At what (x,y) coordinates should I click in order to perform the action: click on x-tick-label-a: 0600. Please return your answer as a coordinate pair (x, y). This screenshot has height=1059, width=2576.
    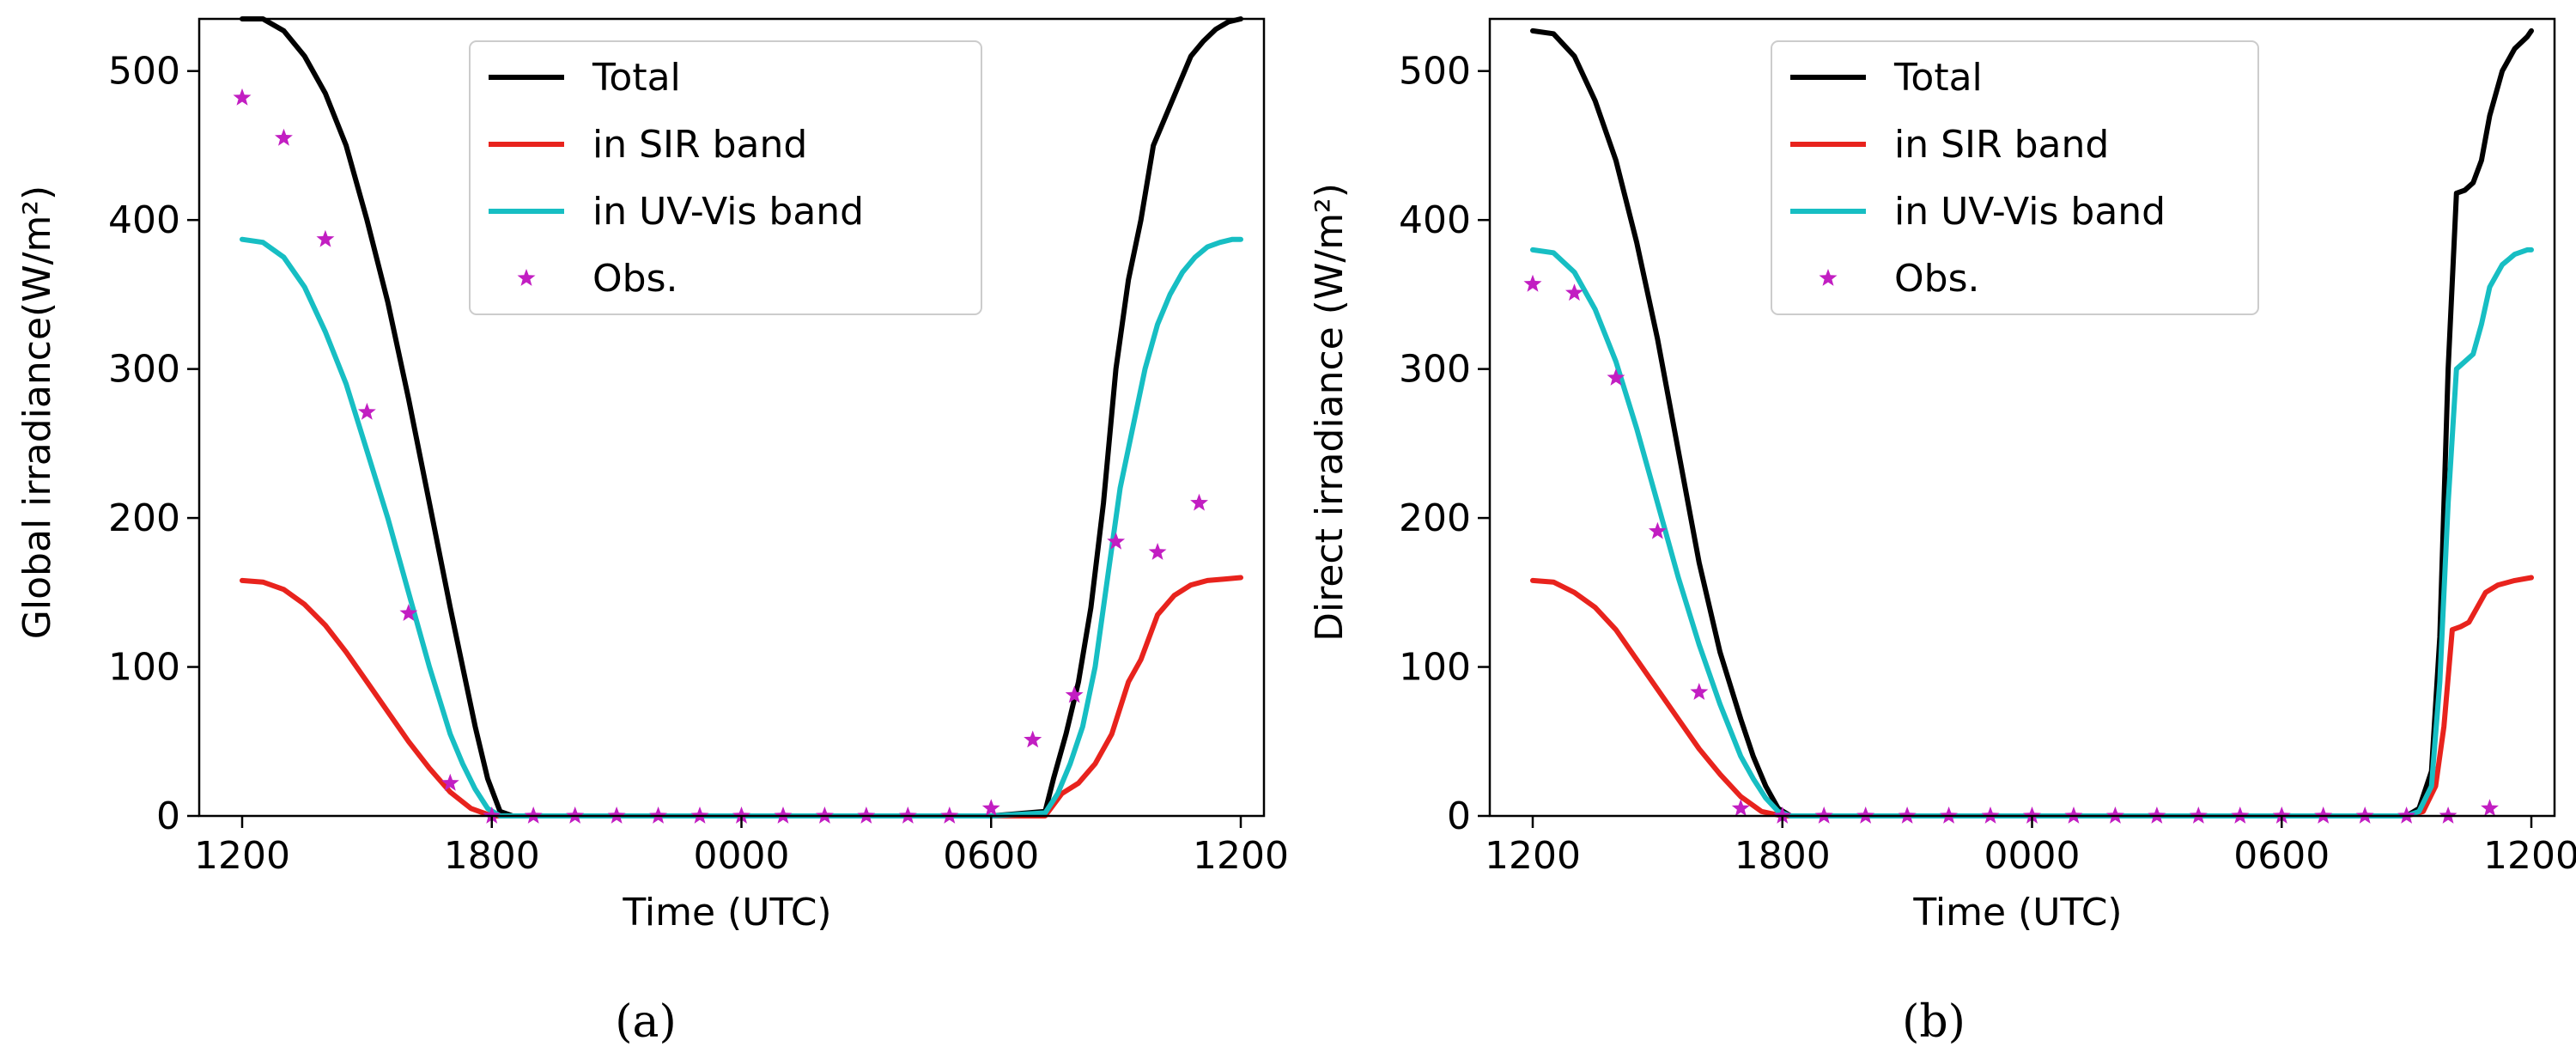
    Looking at the image, I should click on (991, 856).